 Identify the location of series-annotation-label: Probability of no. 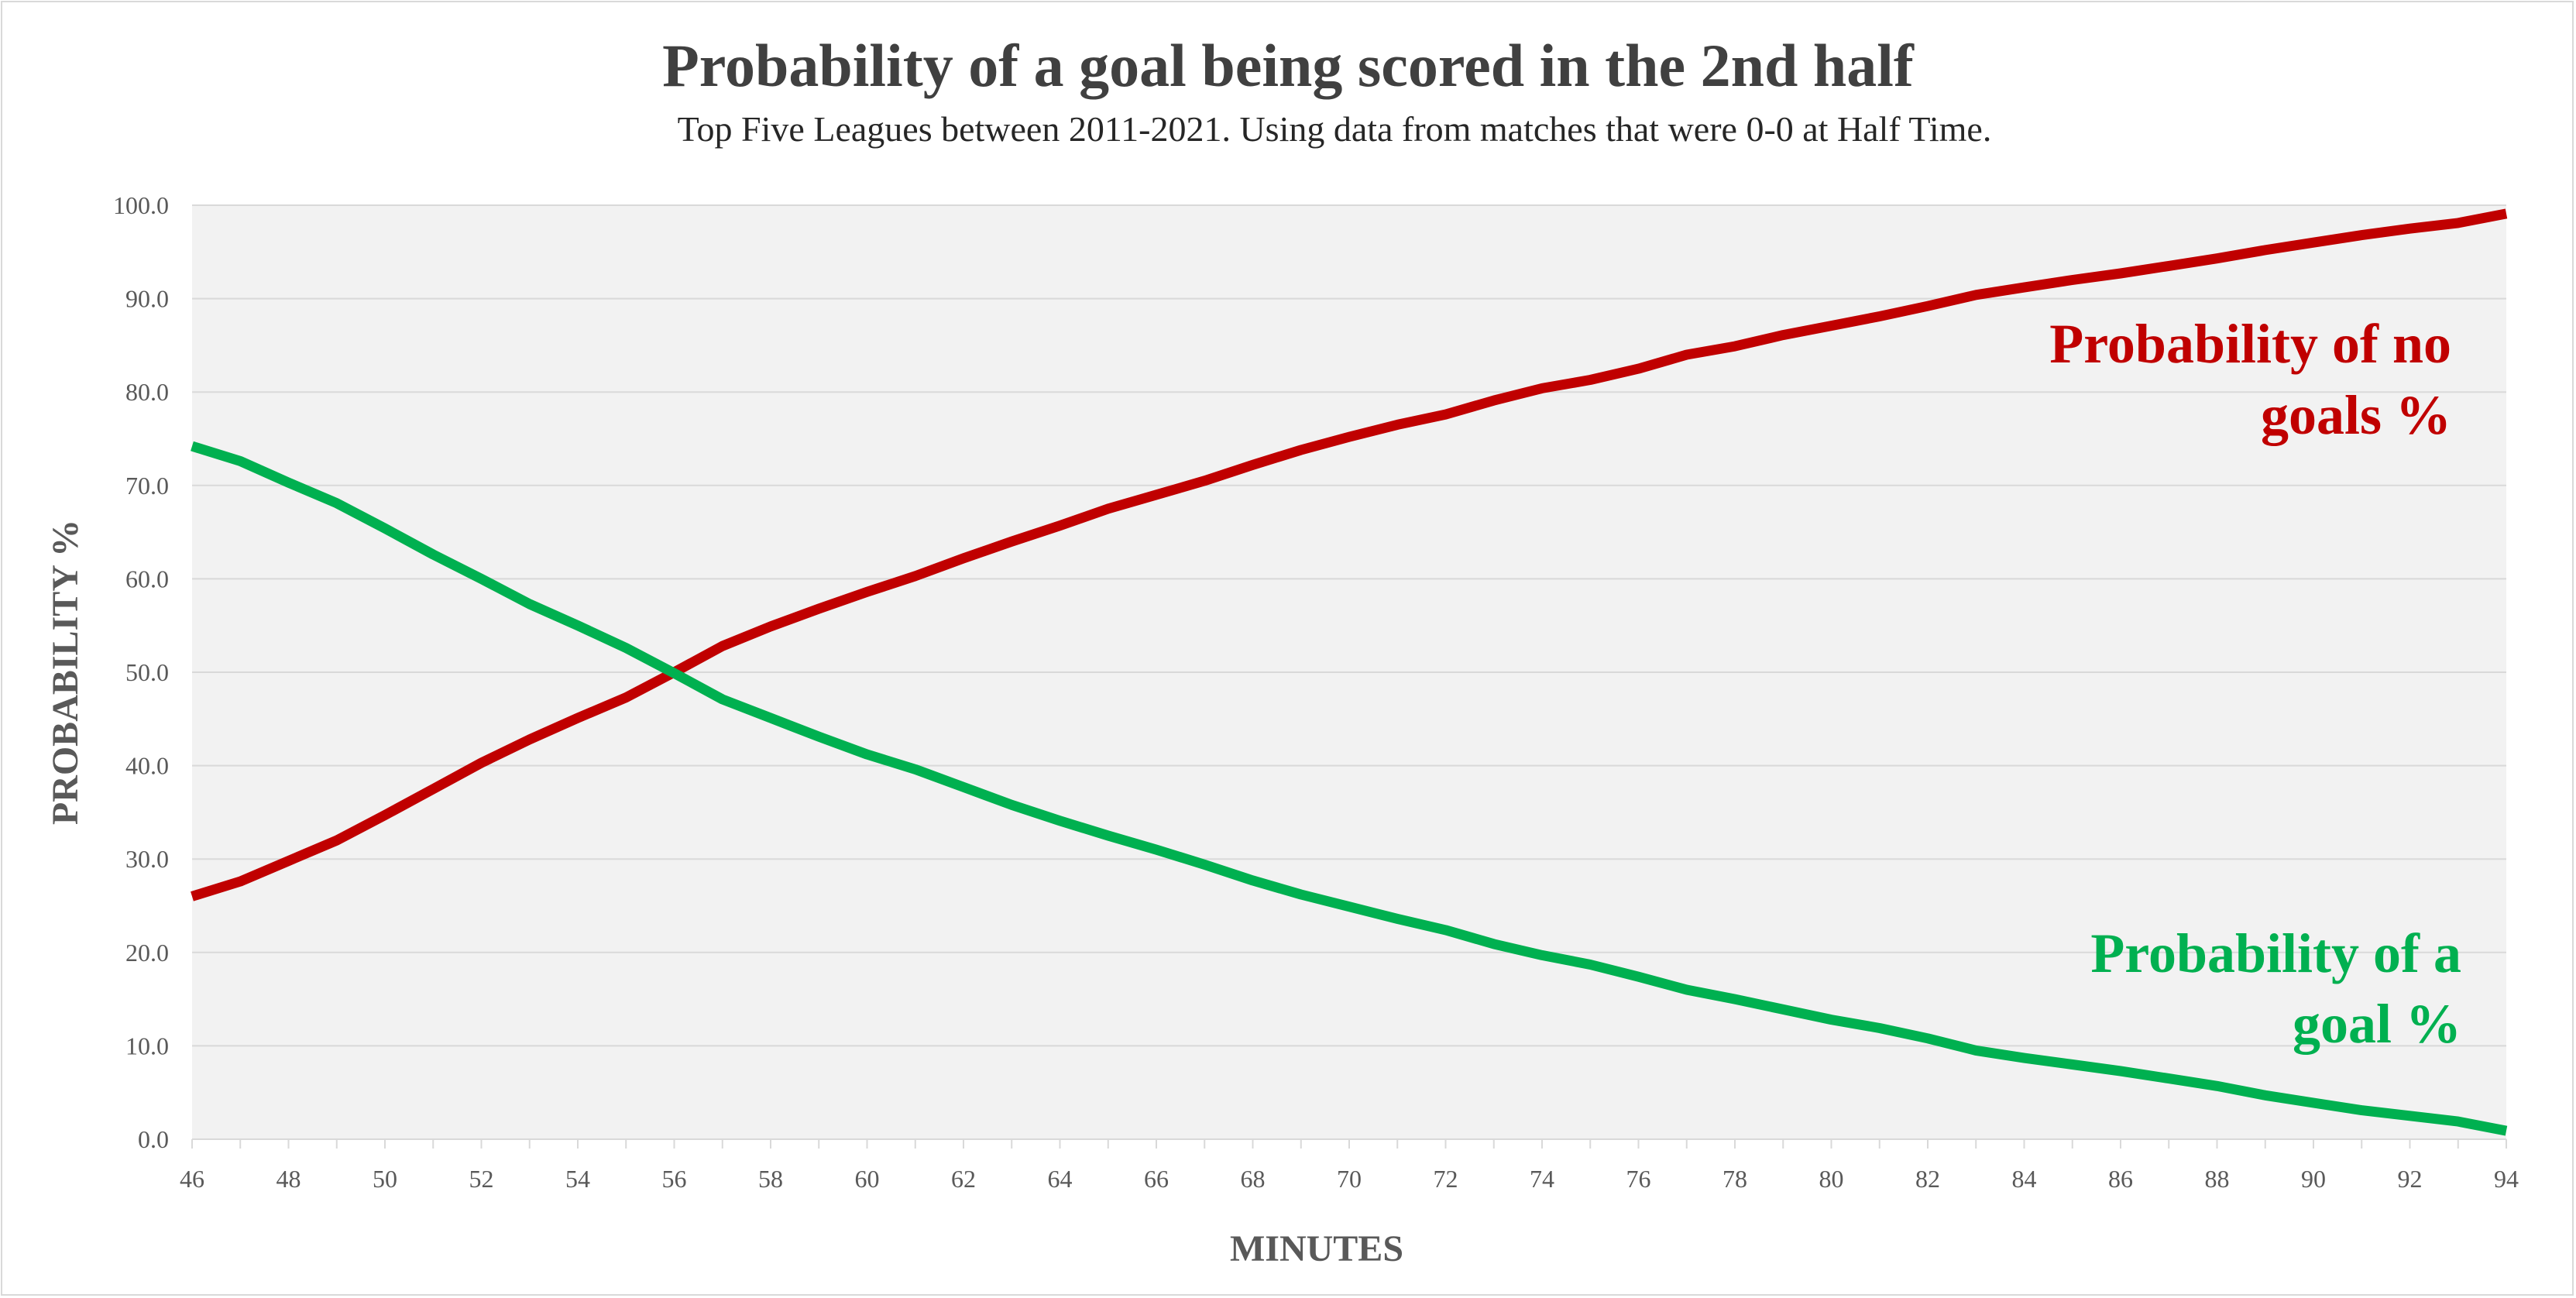
(2250, 344).